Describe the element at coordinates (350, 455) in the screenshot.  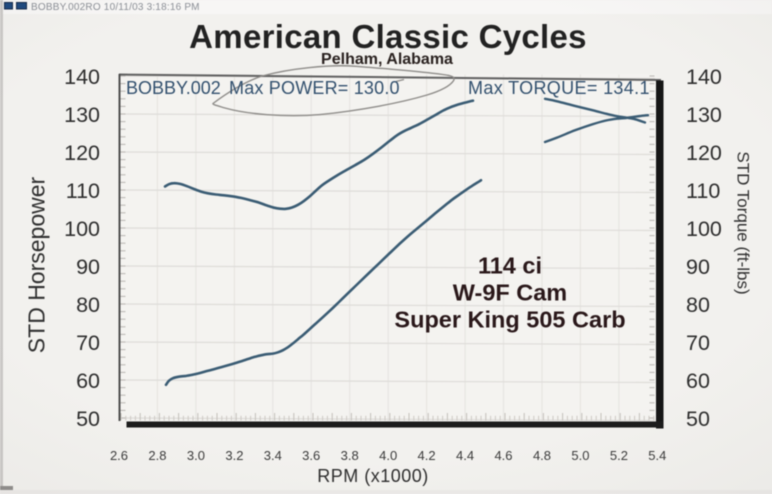
I see `svg-text: 3.8` at that location.